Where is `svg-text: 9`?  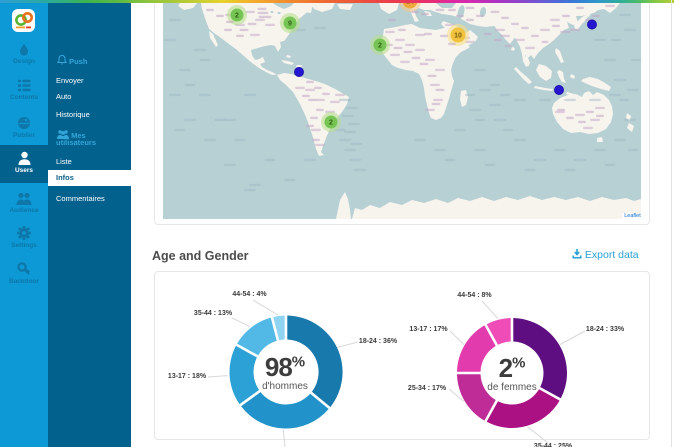 svg-text: 9 is located at coordinates (290, 23).